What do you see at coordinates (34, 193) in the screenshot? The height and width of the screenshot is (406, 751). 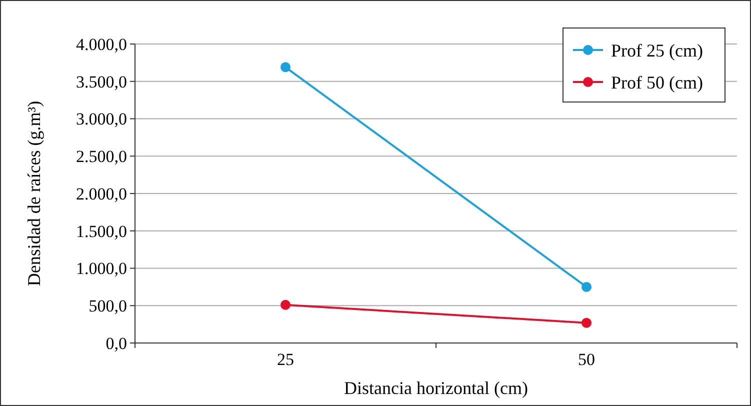 I see `y-axis-title: Densidad de raíces (g.m³)` at bounding box center [34, 193].